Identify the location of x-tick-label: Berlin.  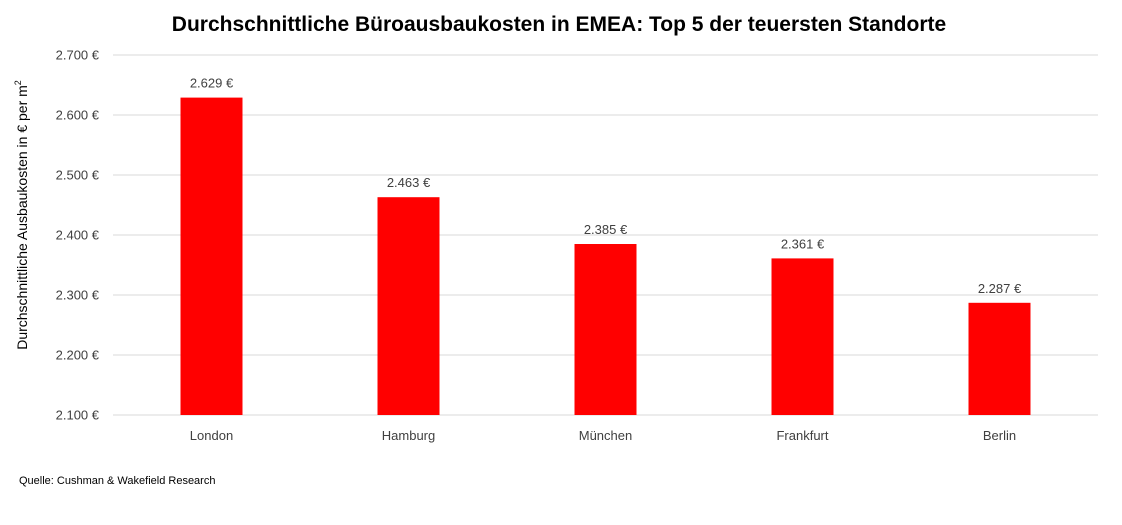
(999, 435).